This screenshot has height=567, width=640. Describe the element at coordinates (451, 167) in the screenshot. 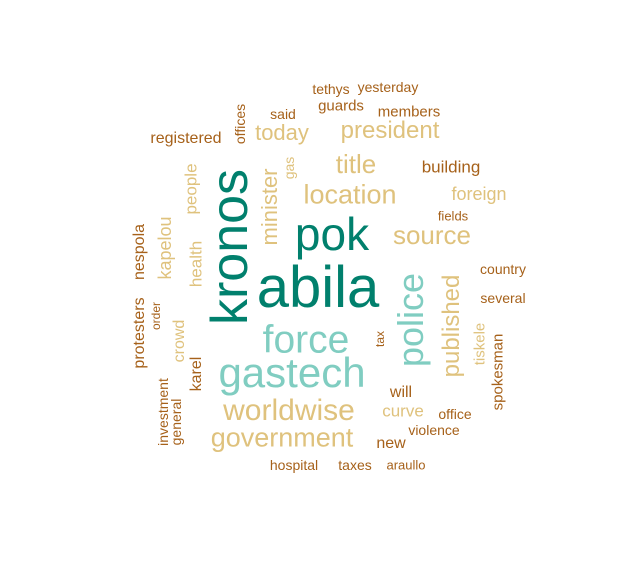

I see `word-building: building` at that location.